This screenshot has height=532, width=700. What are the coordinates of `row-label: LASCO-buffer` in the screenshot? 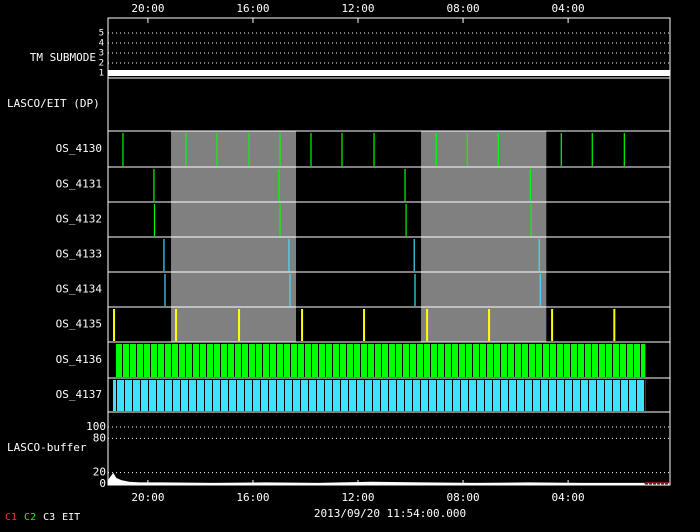 It's located at (47, 447).